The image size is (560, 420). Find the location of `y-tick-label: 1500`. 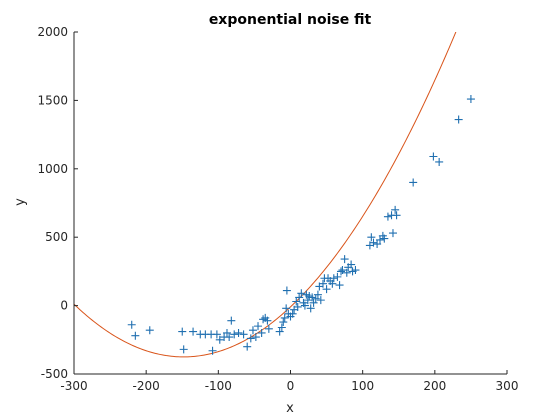

y-tick-label: 1500 is located at coordinates (52, 100).